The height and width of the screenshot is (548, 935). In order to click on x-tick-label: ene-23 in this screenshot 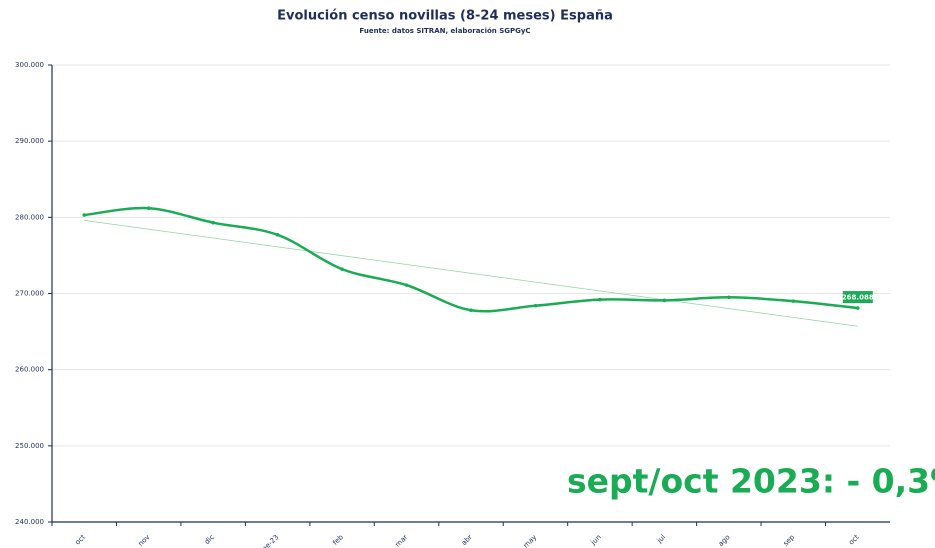, I will do `click(268, 540)`.